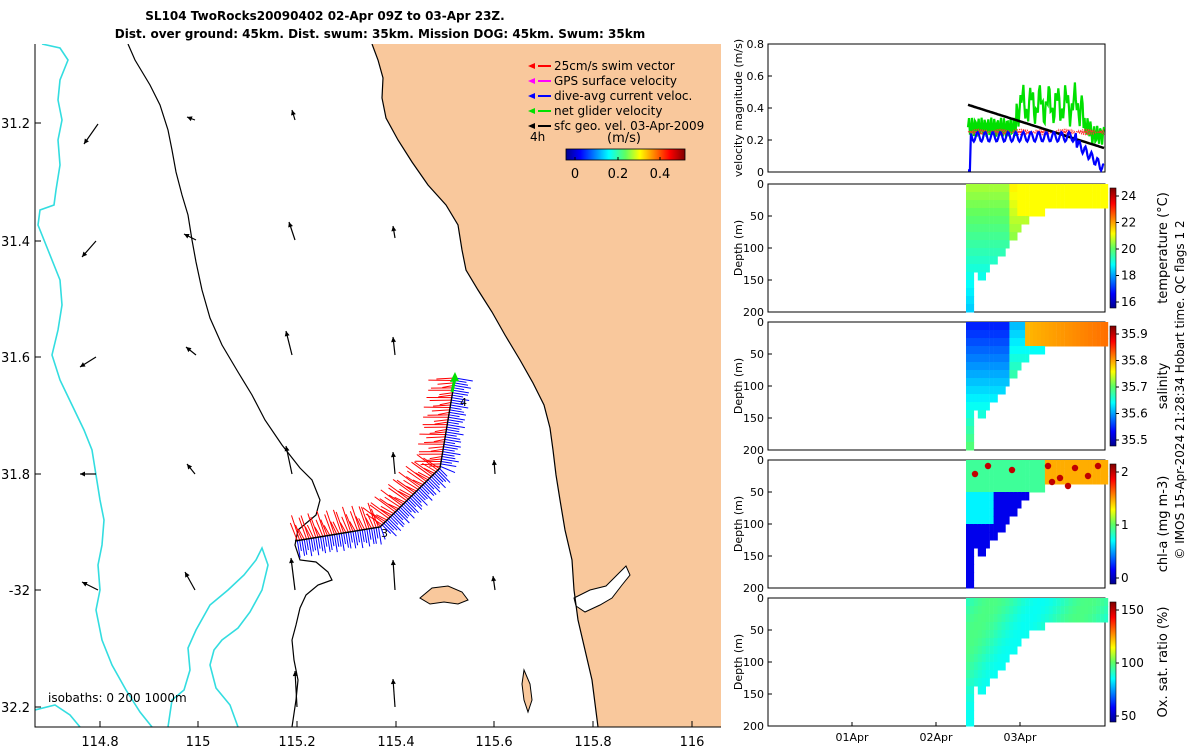 Image resolution: width=1200 pixels, height=750 pixels. Describe the element at coordinates (1075, 468) in the screenshot. I see `chl-a-high-spot` at that location.